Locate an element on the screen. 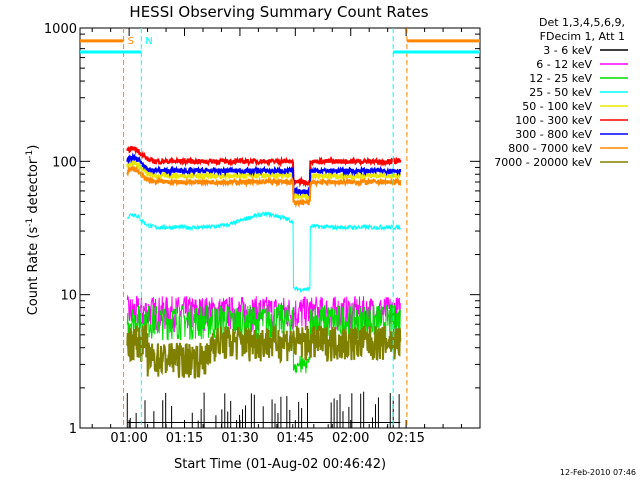  x-tick-label: 01:30 is located at coordinates (239, 438).